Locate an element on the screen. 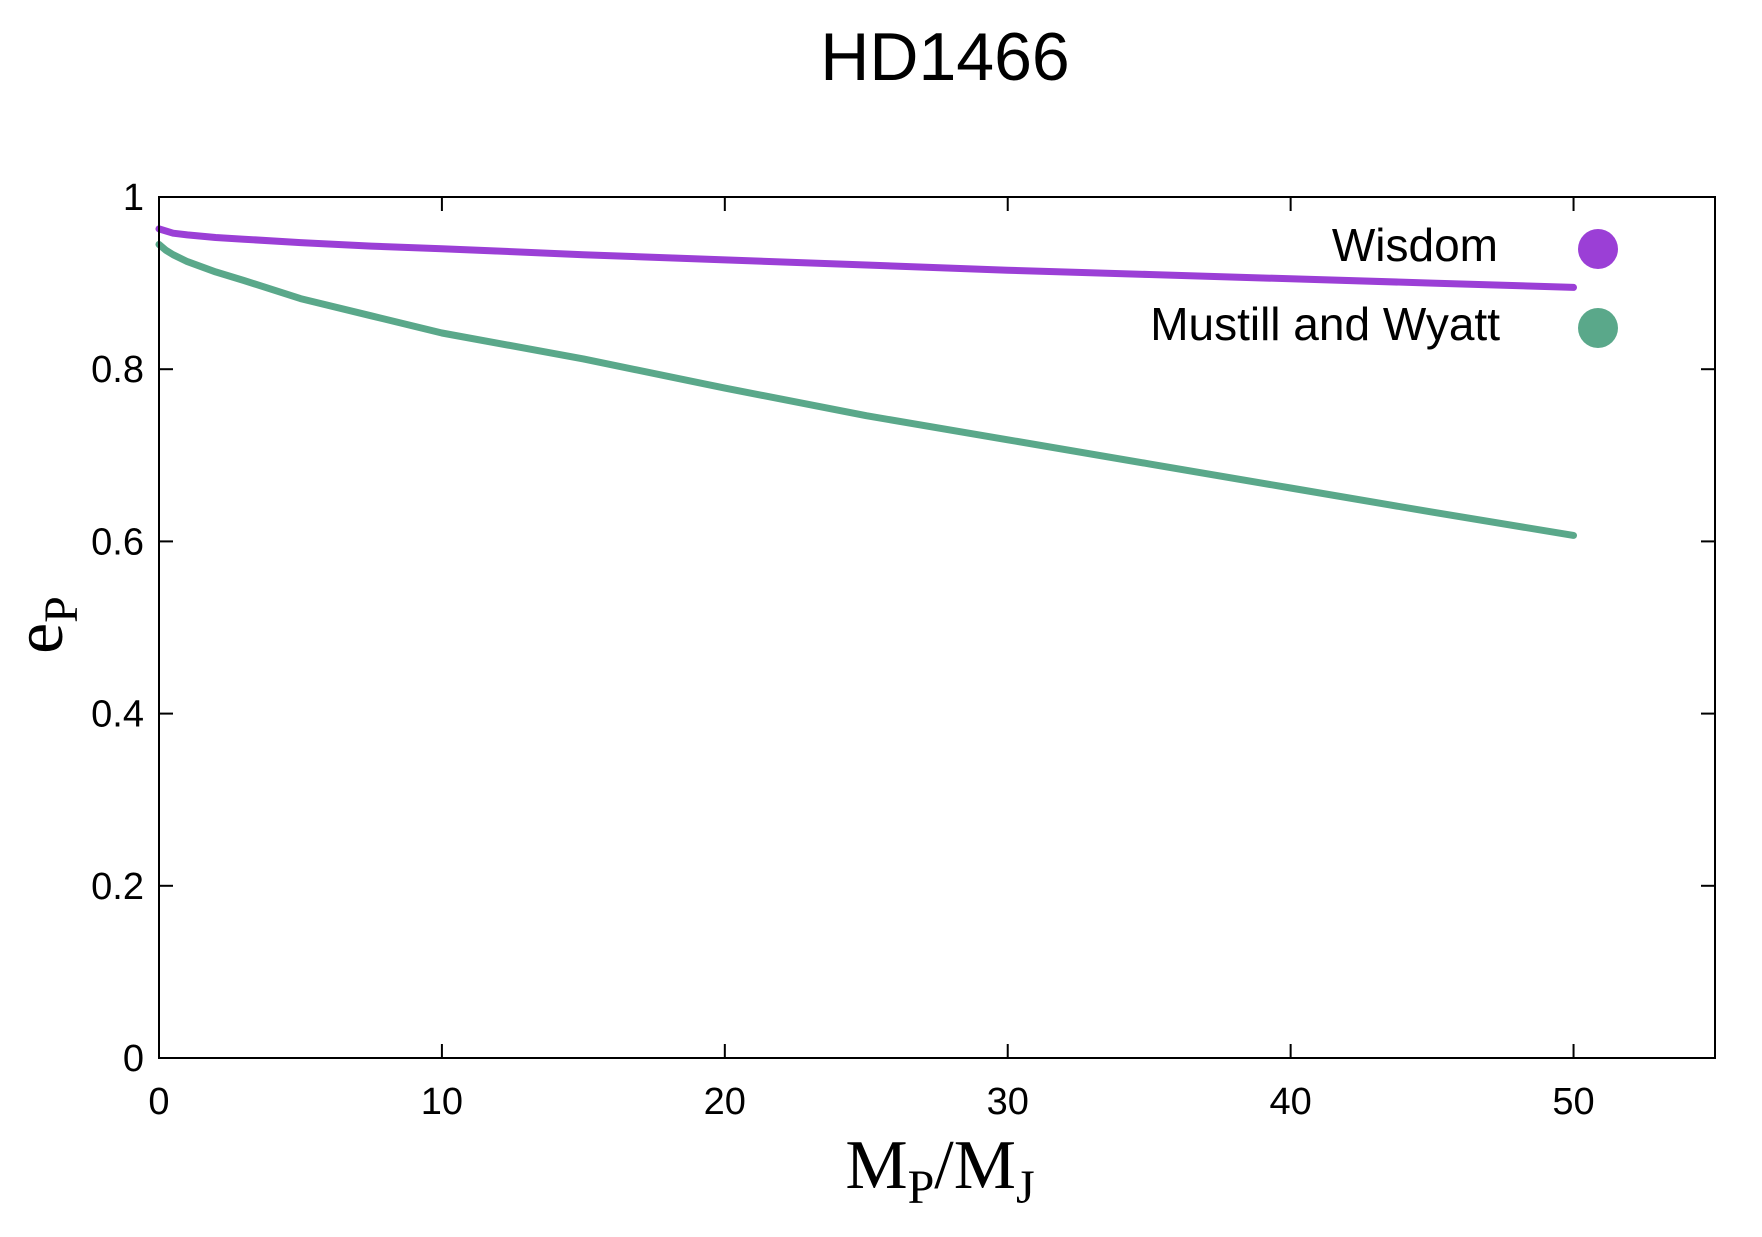  y-tick-label: 0.4 is located at coordinates (117, 715).